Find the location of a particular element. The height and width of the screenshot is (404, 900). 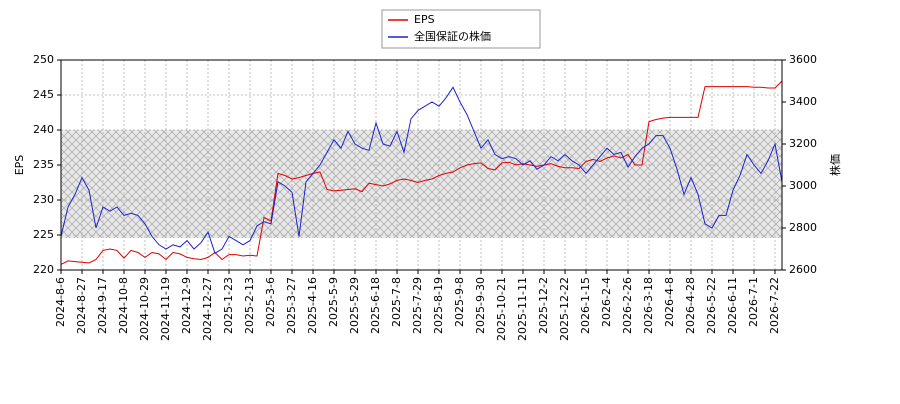

y2-tick-label: 2600 is located at coordinates (803, 269).